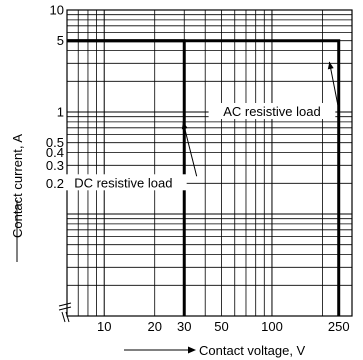  I want to click on y-tick-label: 5, so click(60, 40).